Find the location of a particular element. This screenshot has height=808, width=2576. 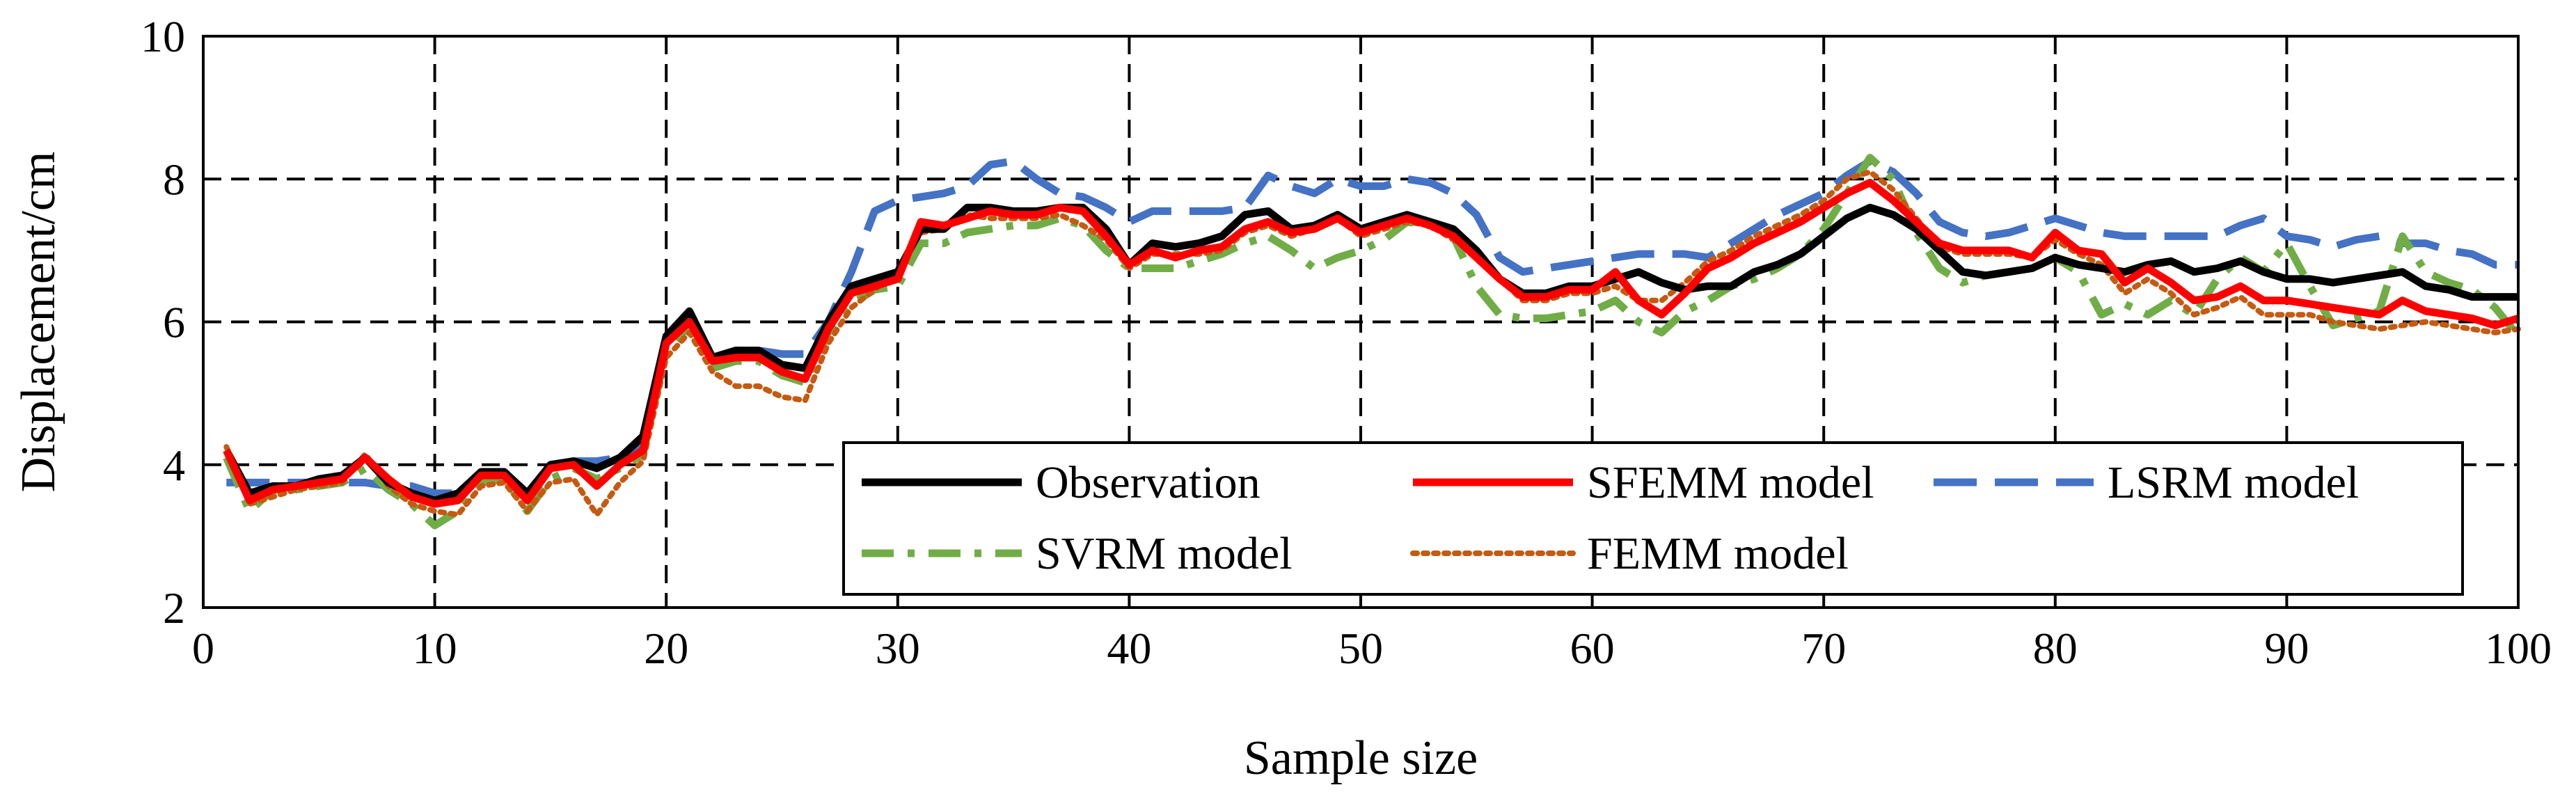

y-tick-label: 4 is located at coordinates (174, 465).